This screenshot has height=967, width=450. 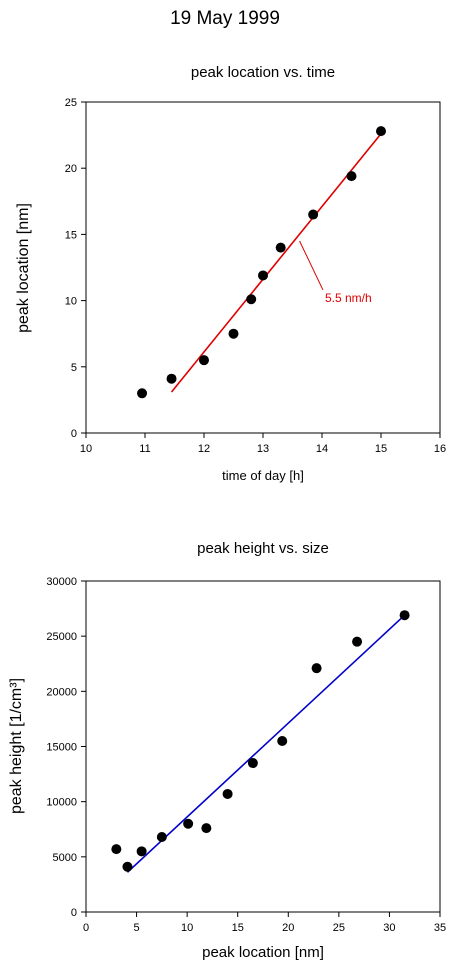 I want to click on y-tick-label: 5, so click(x=74, y=368).